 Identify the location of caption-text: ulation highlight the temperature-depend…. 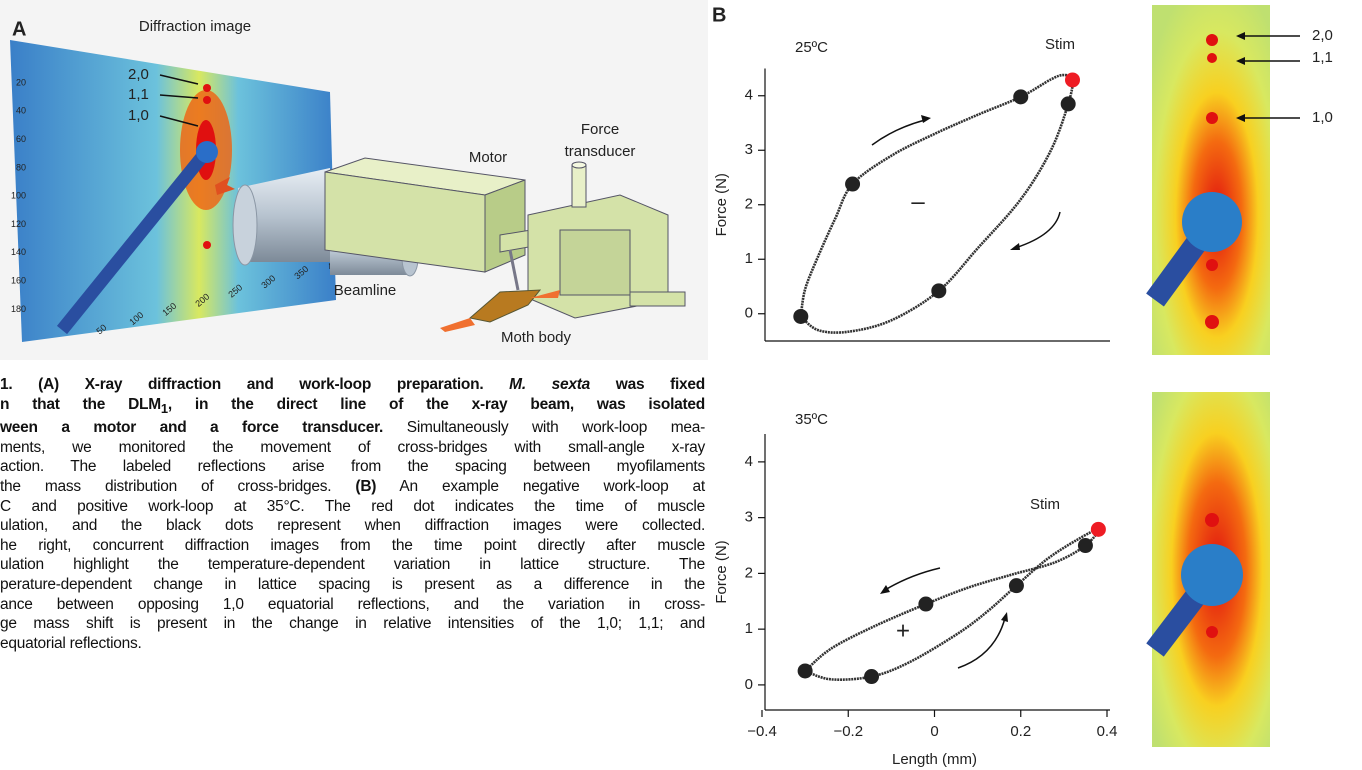
(352, 565).